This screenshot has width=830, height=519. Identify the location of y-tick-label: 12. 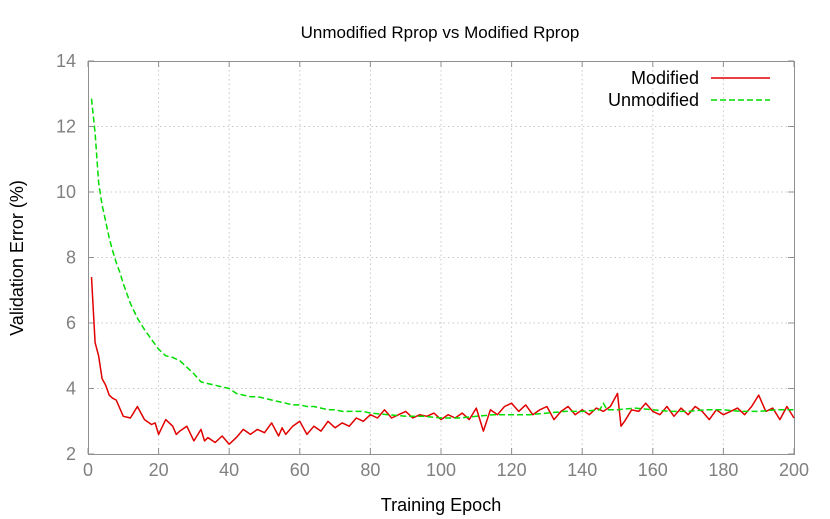
(66, 127).